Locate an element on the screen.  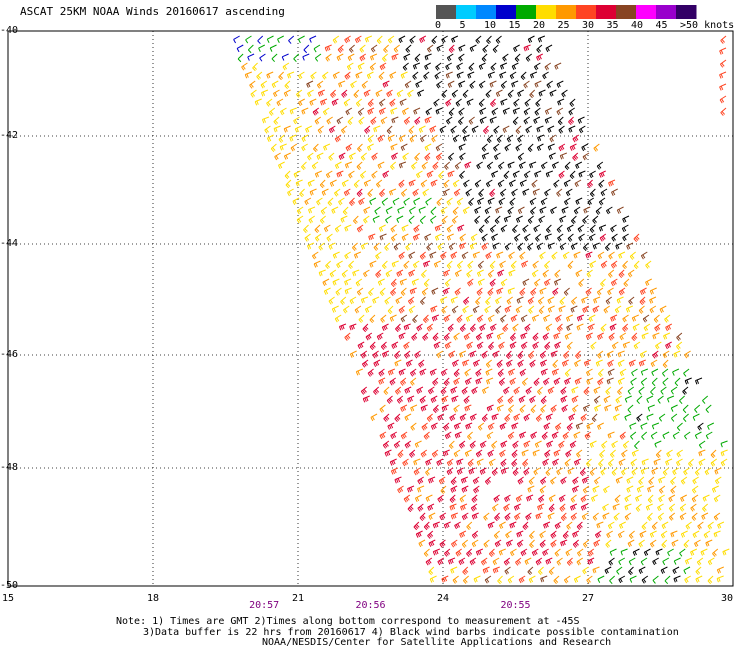
pass-time-label: 20:57 is located at coordinates (264, 605).